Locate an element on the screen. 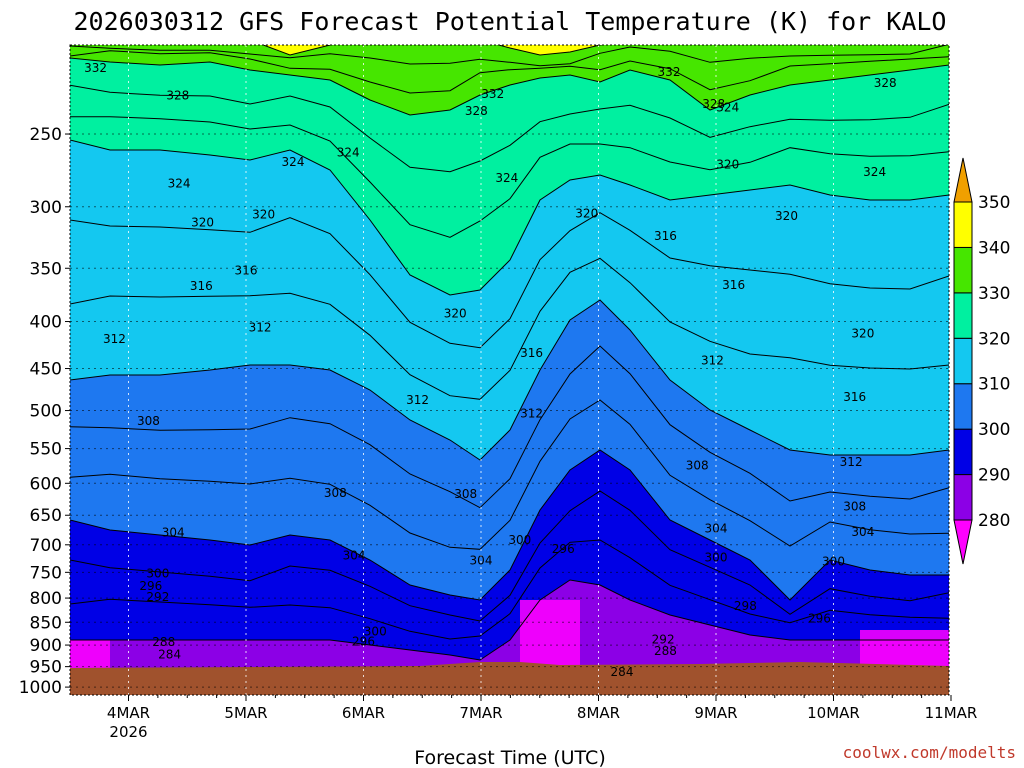 This screenshot has width=1024, height=768. terrain-ground is located at coordinates (509, 678).